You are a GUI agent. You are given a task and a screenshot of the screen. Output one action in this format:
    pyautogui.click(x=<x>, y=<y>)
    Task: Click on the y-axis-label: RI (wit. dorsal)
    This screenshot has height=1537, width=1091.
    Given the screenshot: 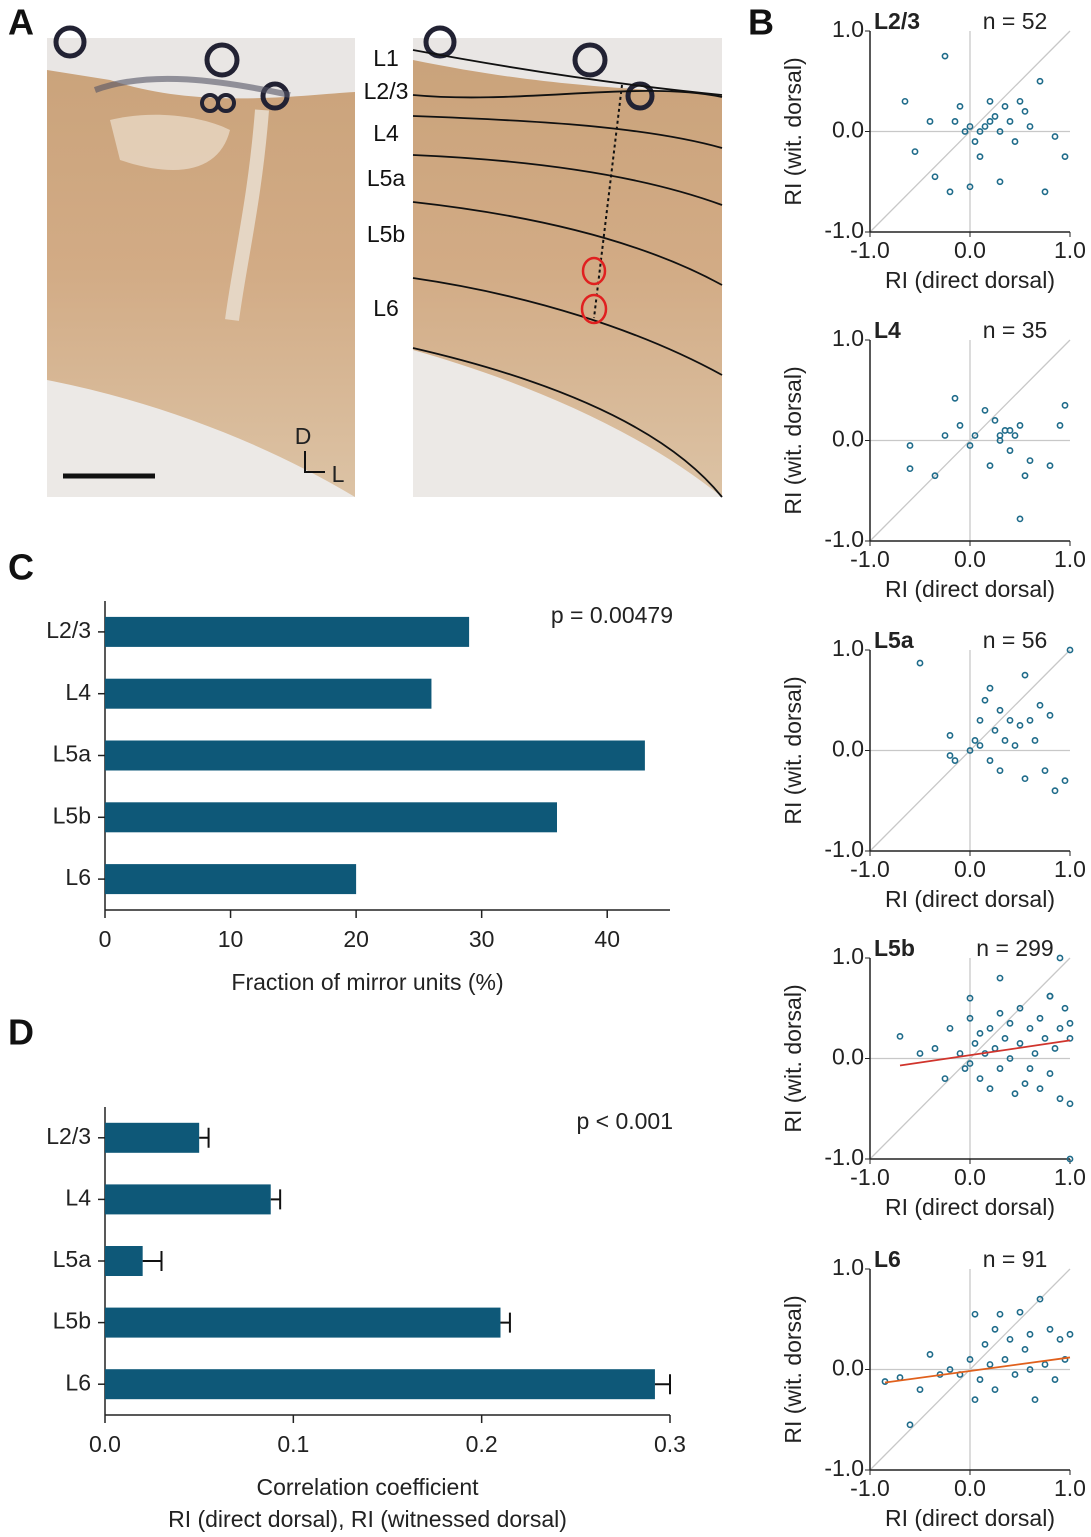 What is the action you would take?
    pyautogui.click(x=793, y=750)
    